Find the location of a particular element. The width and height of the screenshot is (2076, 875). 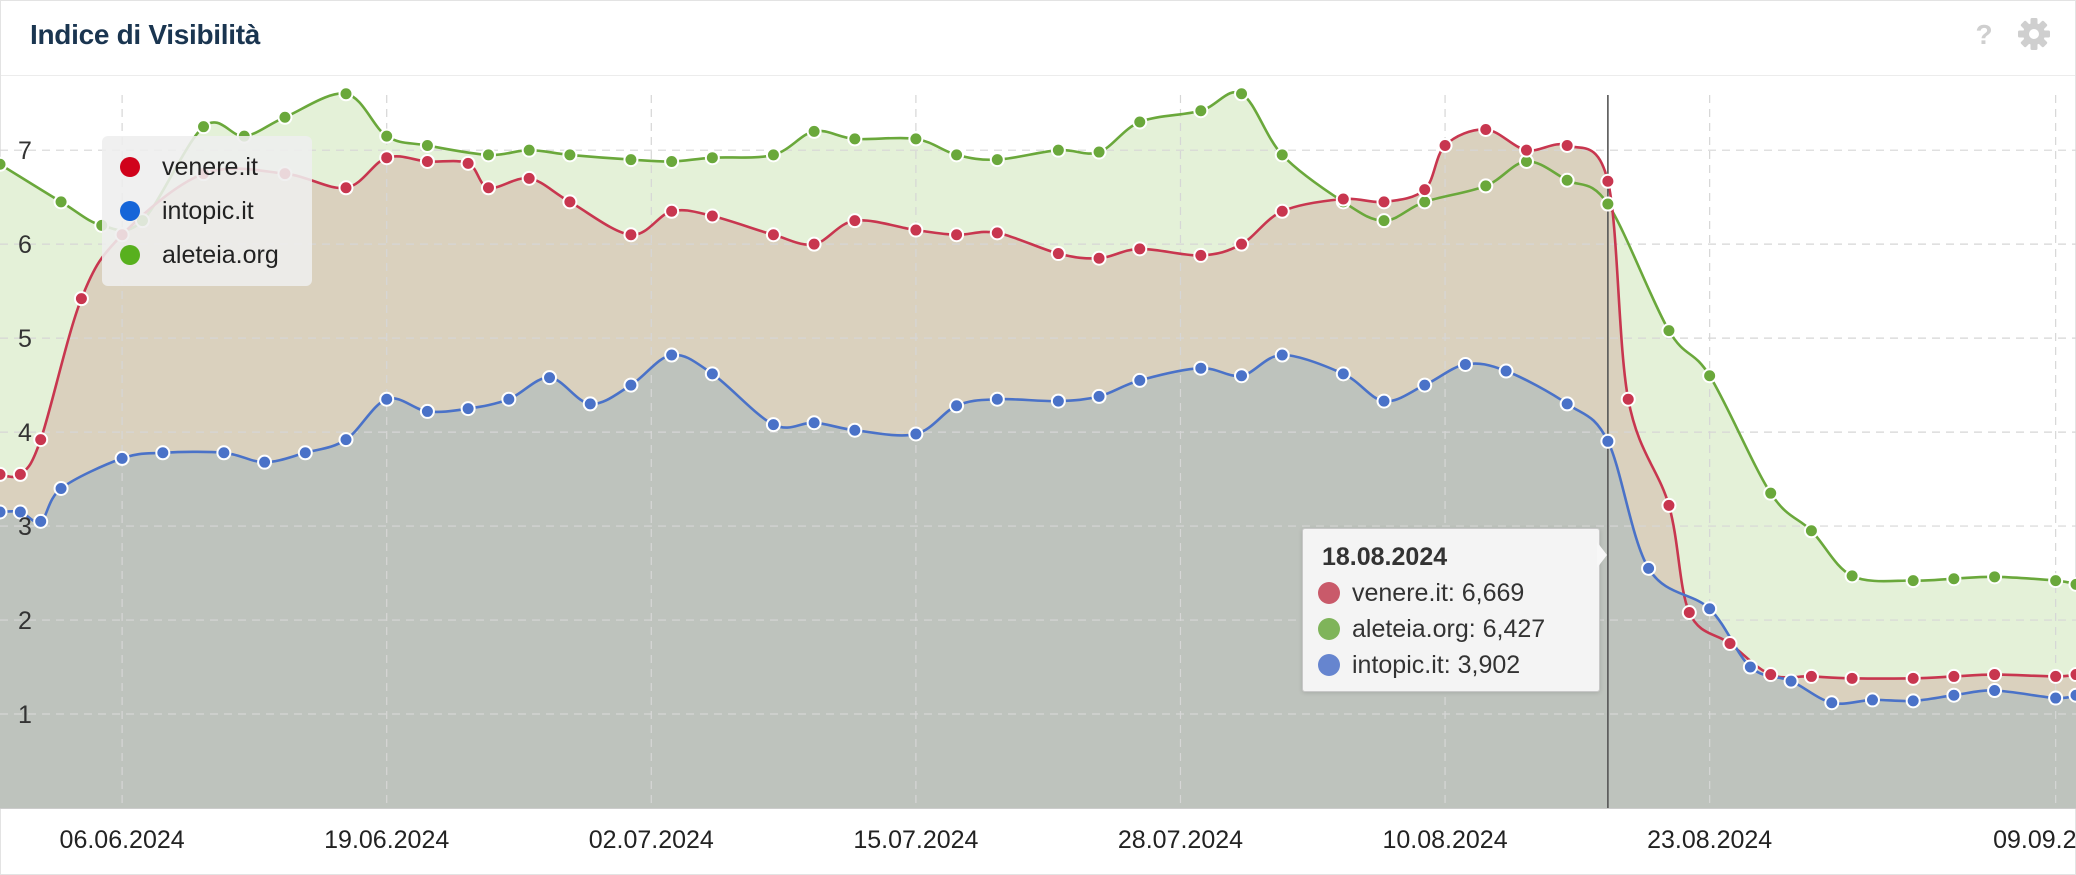

tooltip-pointer is located at coordinates (1602, 555).